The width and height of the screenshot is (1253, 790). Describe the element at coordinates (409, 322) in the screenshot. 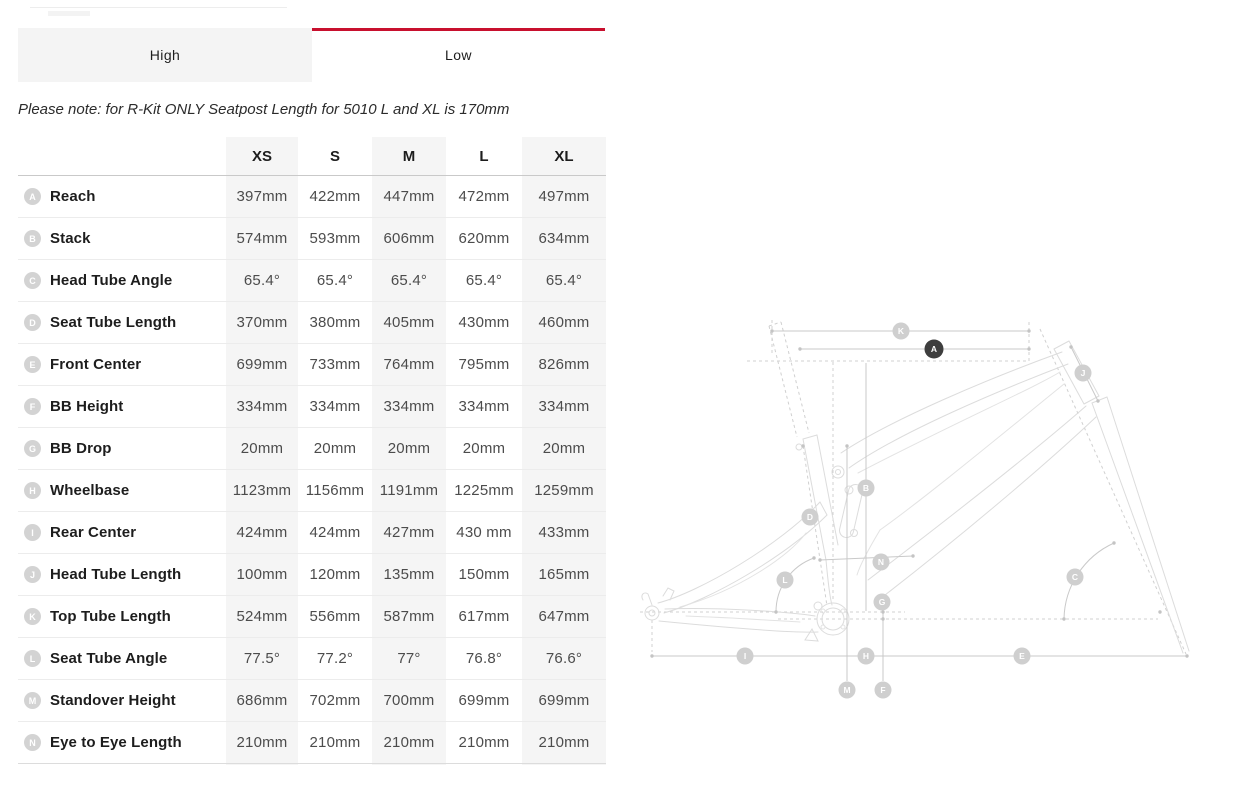

I see `value-cell: 405mm` at that location.